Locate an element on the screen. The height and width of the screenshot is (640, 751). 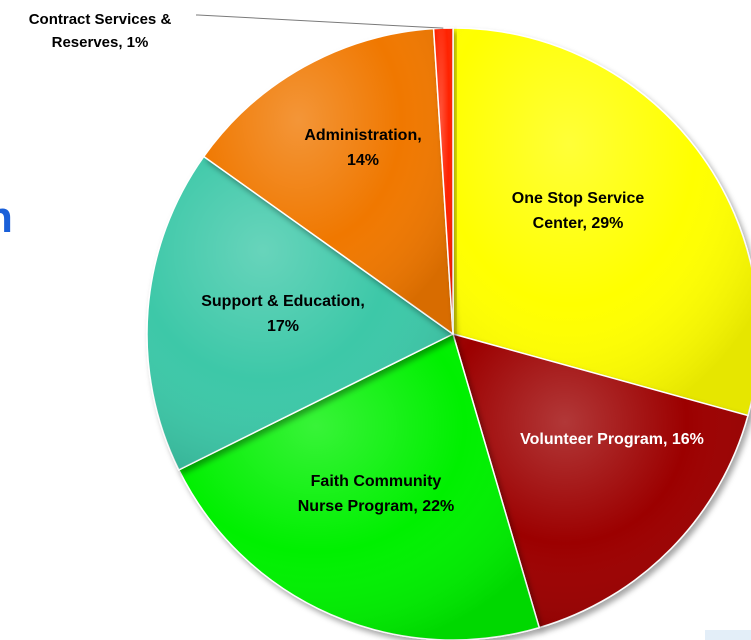
corner-panel-fragment is located at coordinates (728, 635).